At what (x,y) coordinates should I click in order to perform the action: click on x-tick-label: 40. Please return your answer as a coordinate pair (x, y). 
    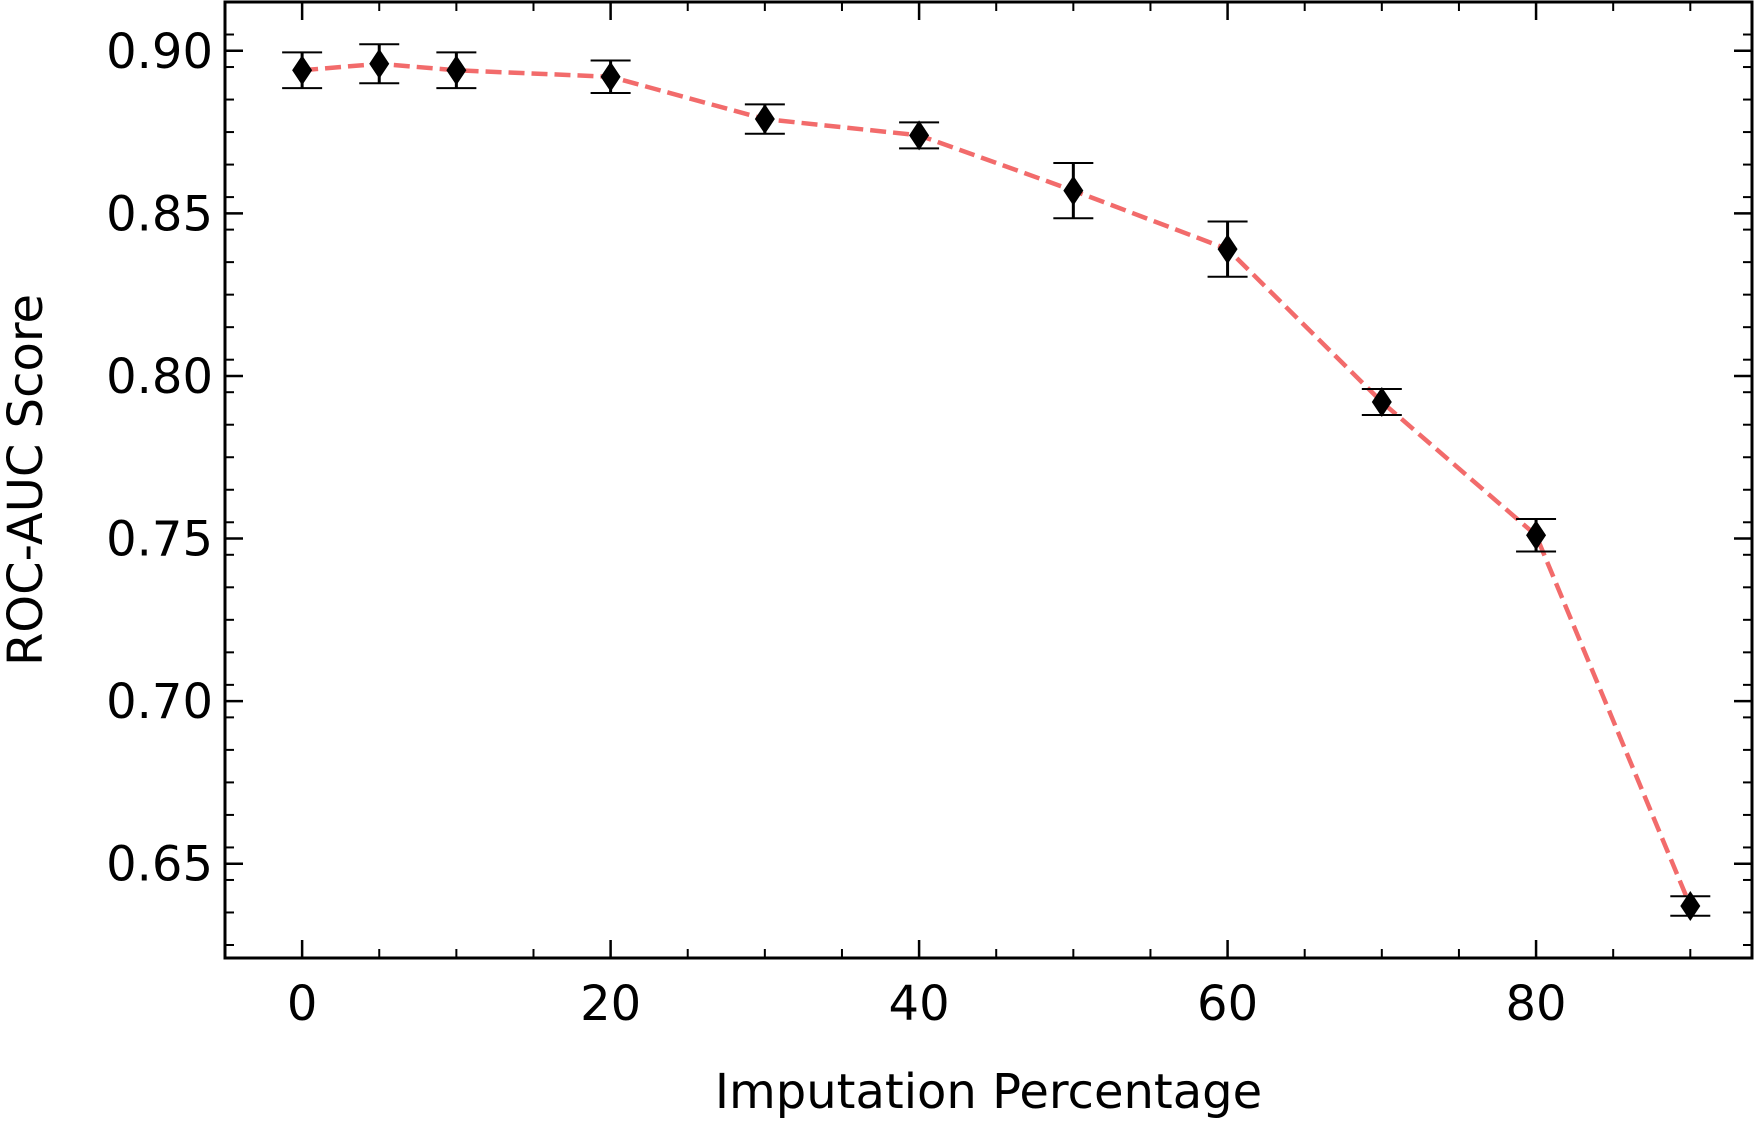
    Looking at the image, I should click on (919, 1004).